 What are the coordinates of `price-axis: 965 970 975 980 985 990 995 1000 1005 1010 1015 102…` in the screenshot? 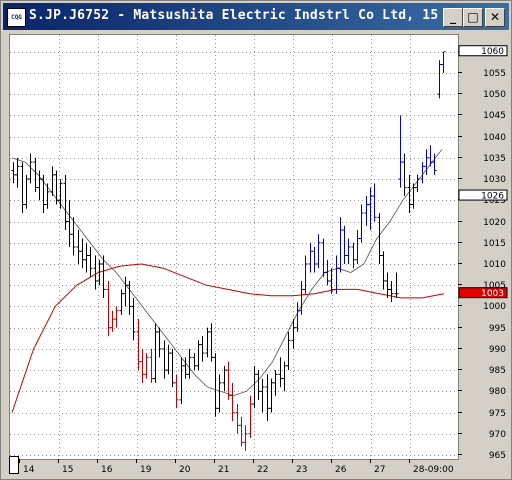 It's located at (484, 246).